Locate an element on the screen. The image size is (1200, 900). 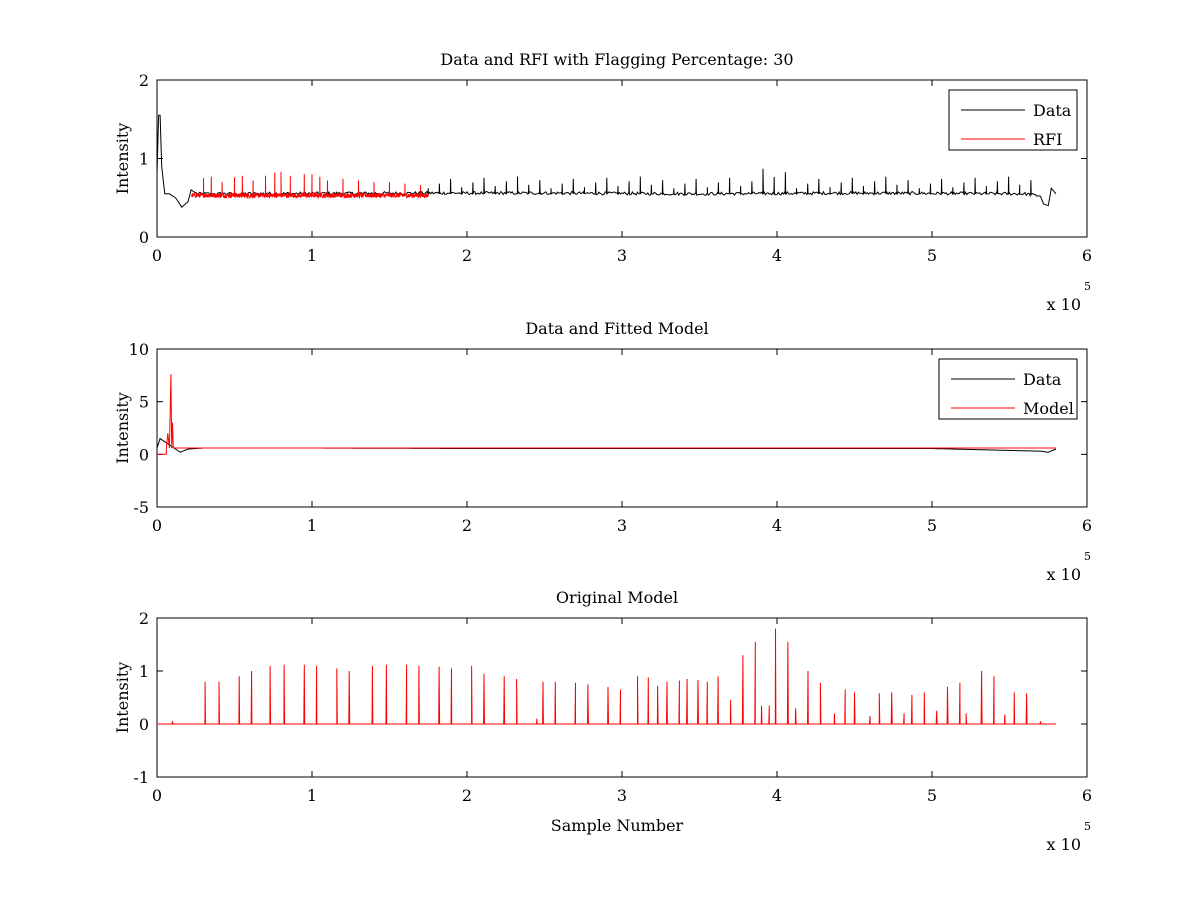
chart-title: Original Model is located at coordinates (617, 597).